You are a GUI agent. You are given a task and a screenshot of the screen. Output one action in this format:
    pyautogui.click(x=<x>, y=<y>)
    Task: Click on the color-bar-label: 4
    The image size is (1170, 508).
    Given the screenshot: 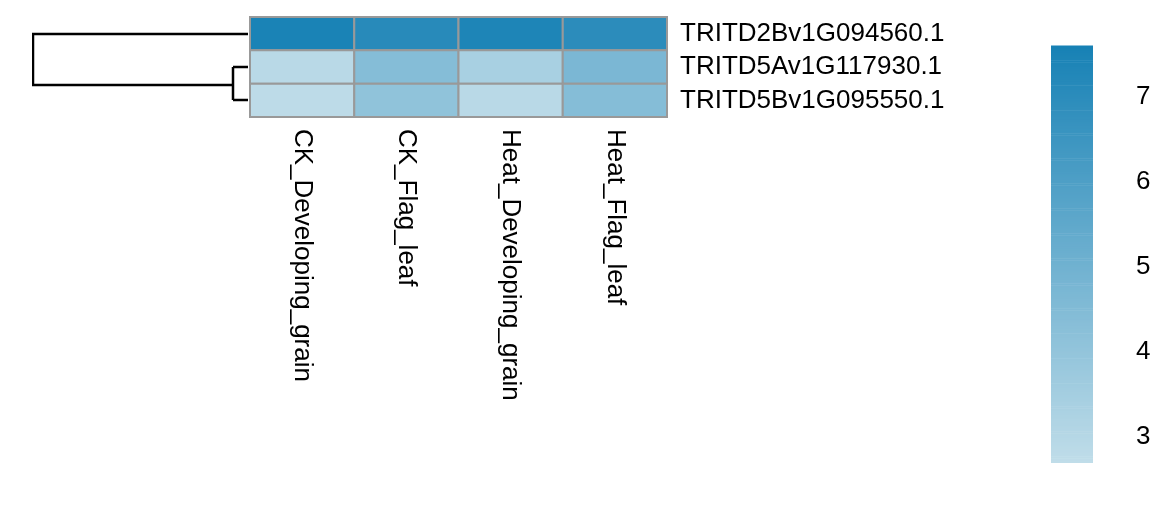 What is the action you would take?
    pyautogui.click(x=1143, y=349)
    